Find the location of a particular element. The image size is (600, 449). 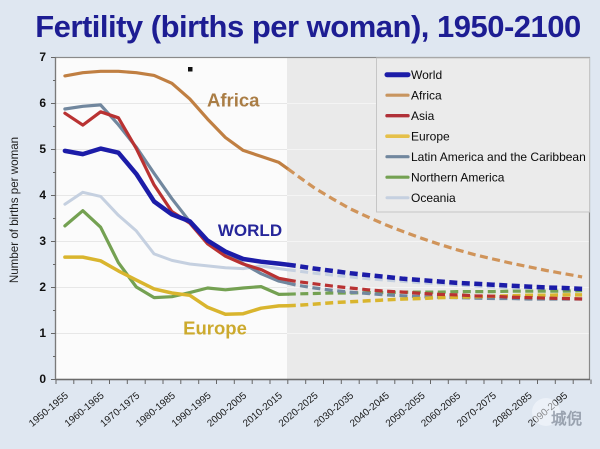

svg-text: 0 is located at coordinates (42, 379).